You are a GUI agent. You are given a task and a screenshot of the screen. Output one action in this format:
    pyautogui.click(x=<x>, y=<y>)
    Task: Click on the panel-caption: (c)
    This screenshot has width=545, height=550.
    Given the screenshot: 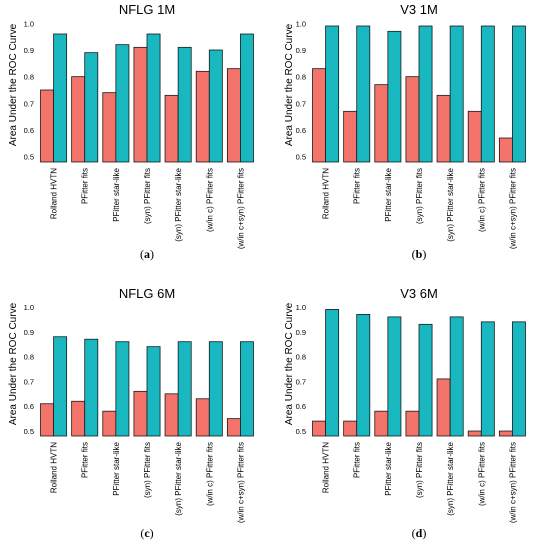 What is the action you would take?
    pyautogui.click(x=146, y=533)
    